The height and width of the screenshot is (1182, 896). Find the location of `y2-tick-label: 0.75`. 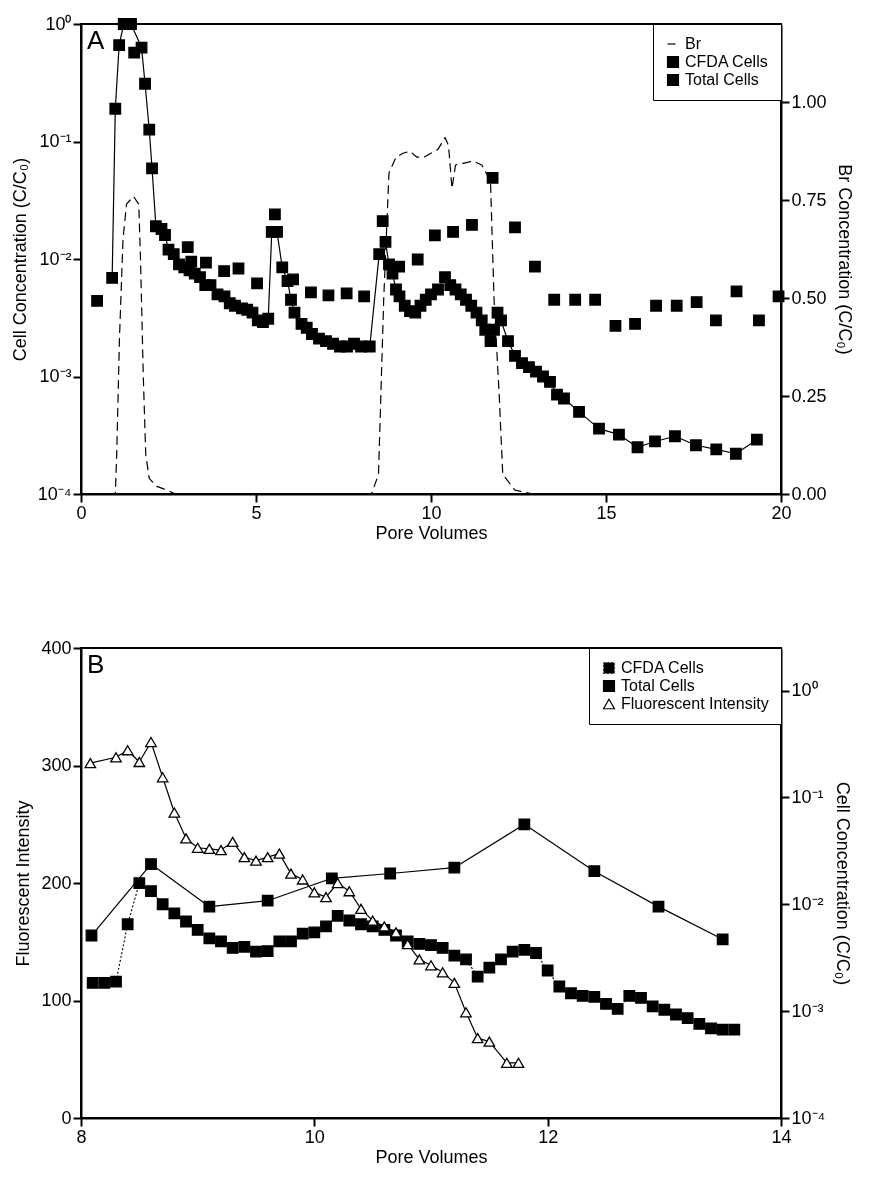

y2-tick-label: 0.75 is located at coordinates (809, 199).